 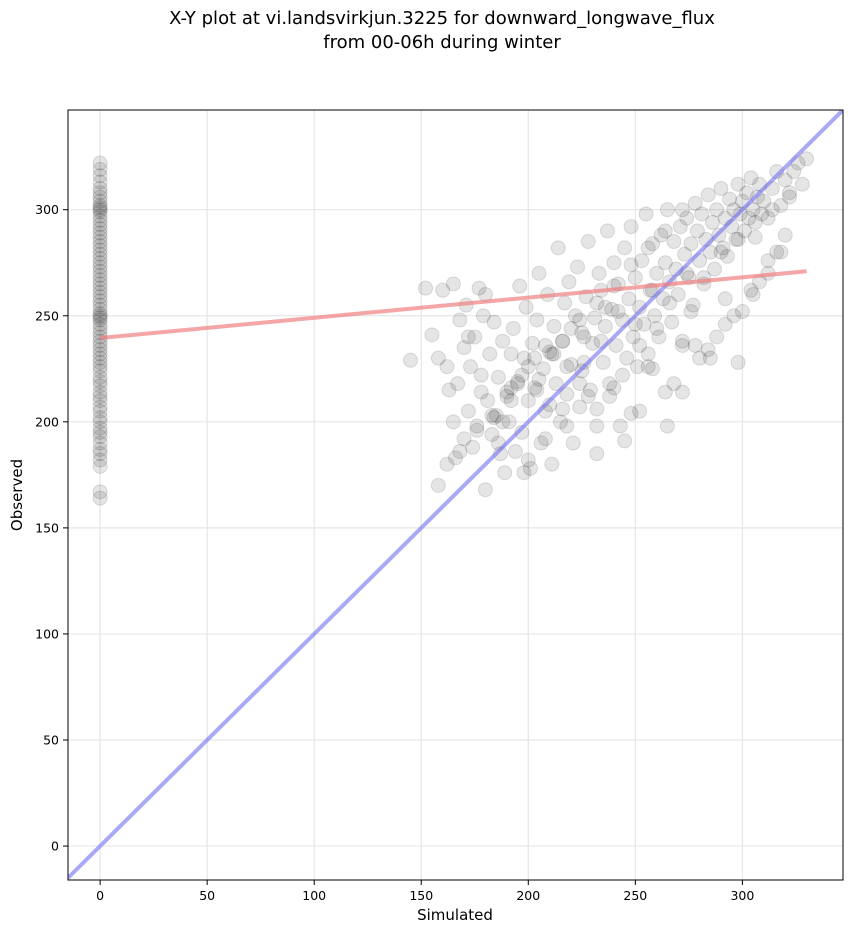 I want to click on y-tick-label-2: 100, so click(x=47, y=633).